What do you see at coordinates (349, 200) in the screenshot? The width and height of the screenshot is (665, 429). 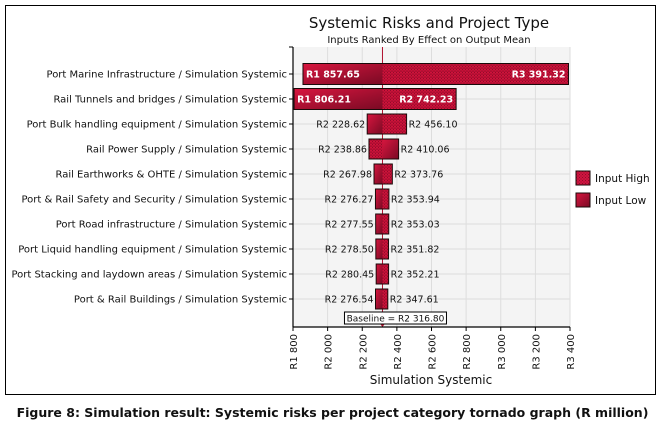 I see `low-value-label: R2 276.27` at bounding box center [349, 200].